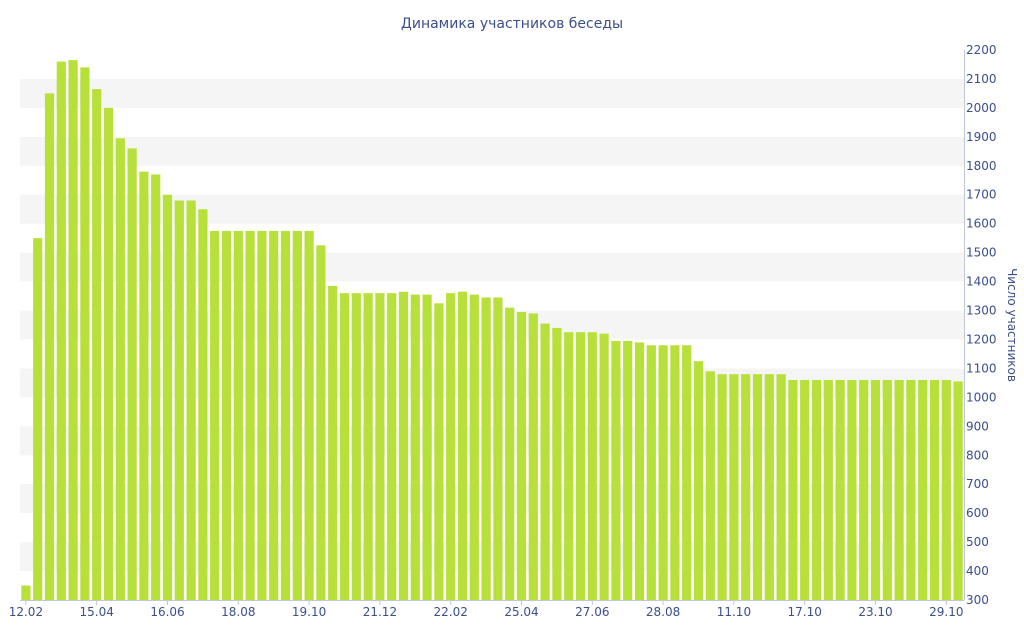 The image size is (1024, 640). I want to click on y-tick-label: 1400, so click(981, 282).